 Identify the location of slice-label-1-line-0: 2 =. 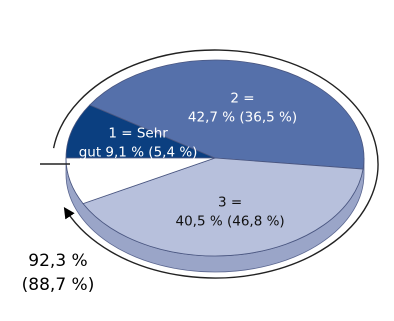
(242, 99).